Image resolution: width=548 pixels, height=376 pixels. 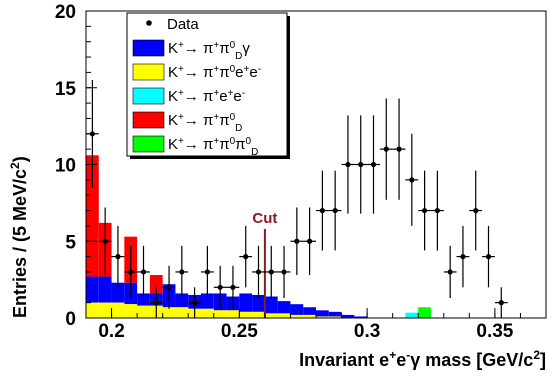 I want to click on x-tick-label: 0.3, so click(x=367, y=331).